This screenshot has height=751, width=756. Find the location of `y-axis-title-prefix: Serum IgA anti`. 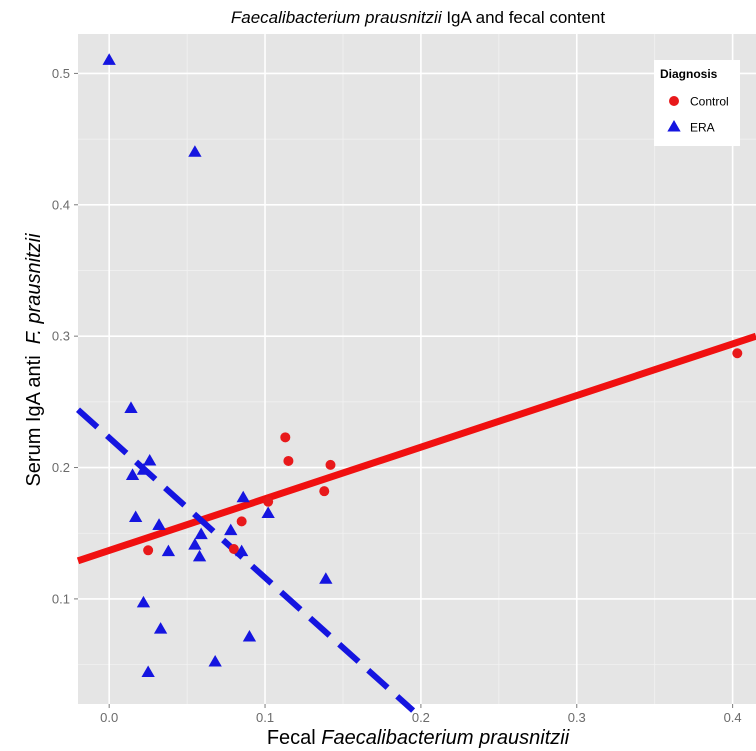

y-axis-title-prefix: Serum IgA anti is located at coordinates (34, 415).